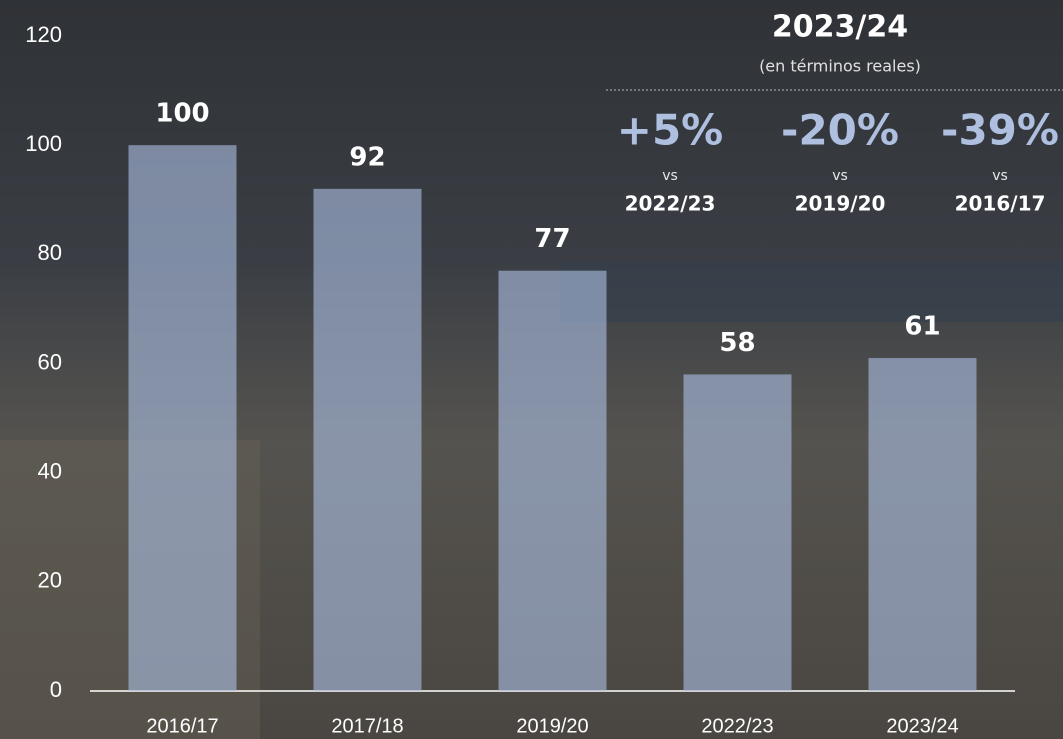 This screenshot has height=739, width=1063. What do you see at coordinates (1000, 130) in the screenshot?
I see `change-value: -39%` at bounding box center [1000, 130].